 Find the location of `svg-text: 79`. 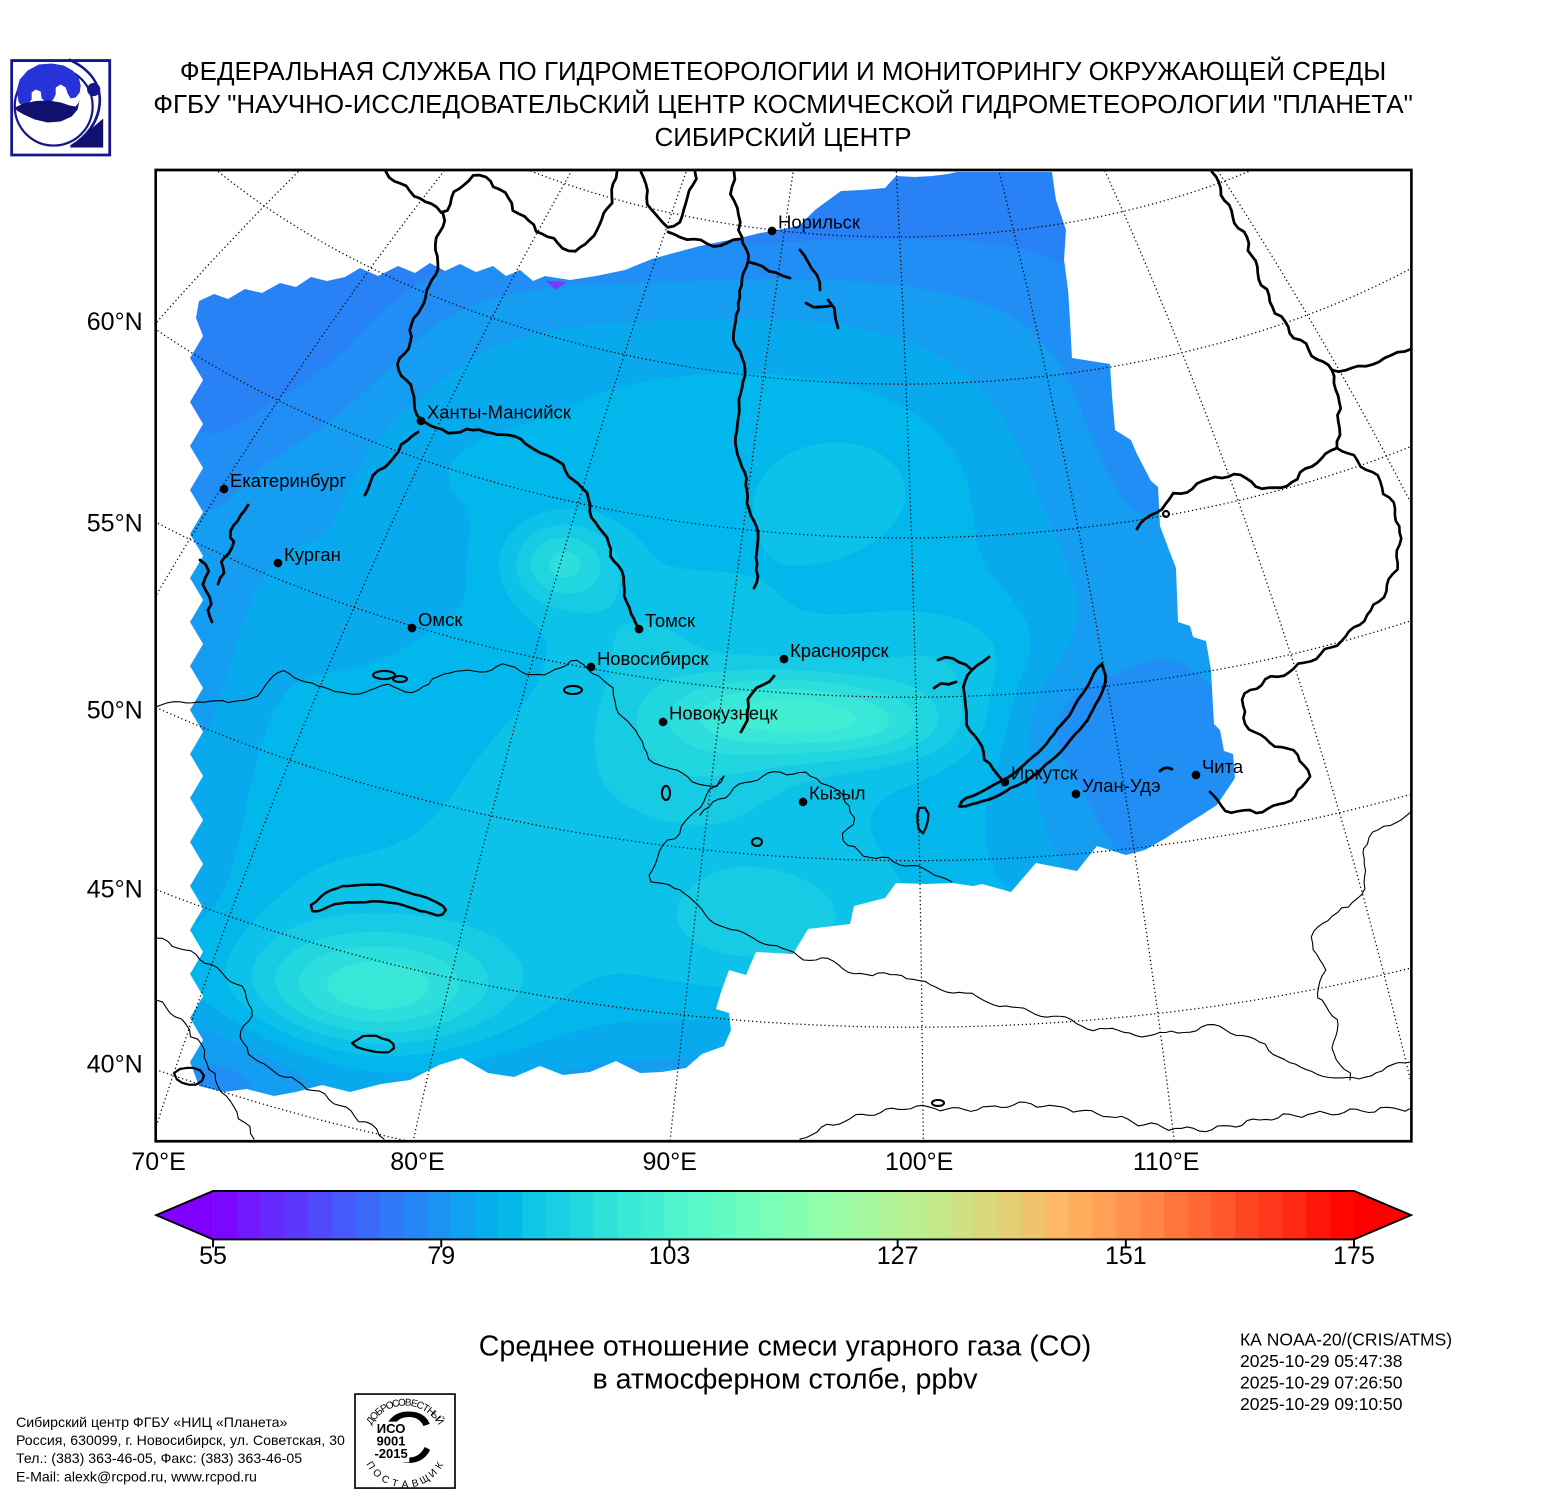

svg-text: 79 is located at coordinates (441, 1256).